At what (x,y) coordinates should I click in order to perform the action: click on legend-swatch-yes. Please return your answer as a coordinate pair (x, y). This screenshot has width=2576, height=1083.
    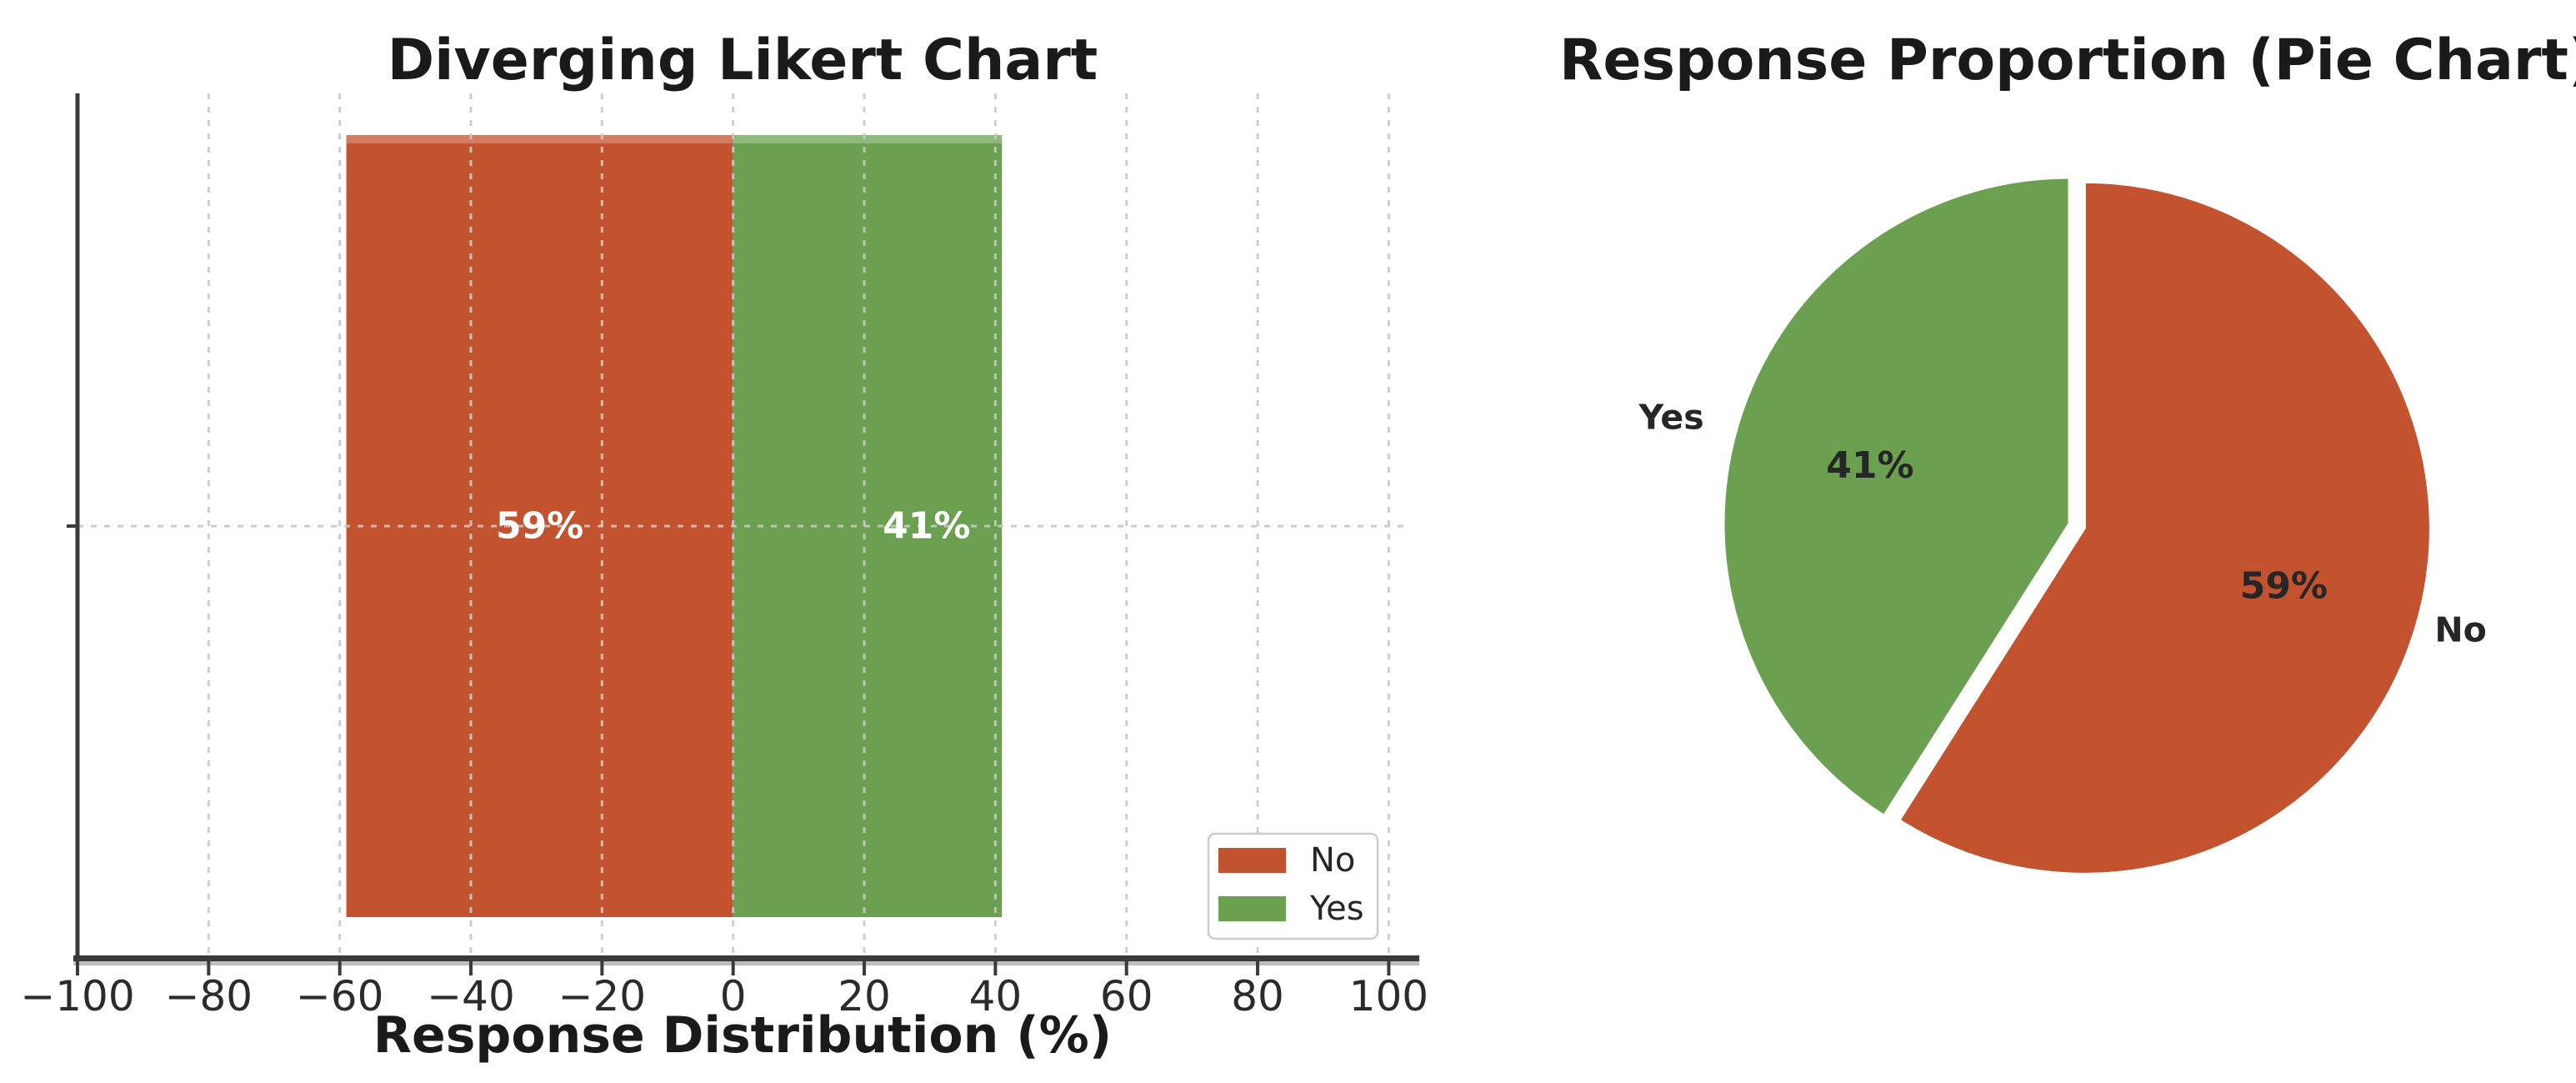
    Looking at the image, I should click on (1252, 909).